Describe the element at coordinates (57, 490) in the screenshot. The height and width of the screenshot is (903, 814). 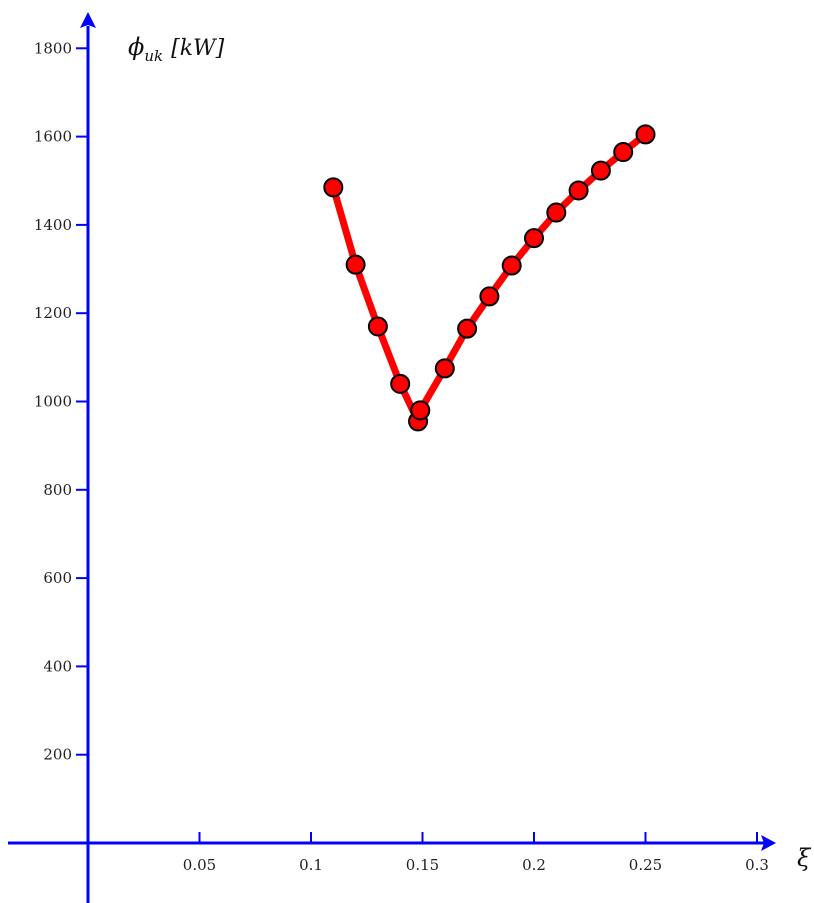
I see `y-tick-label: 800` at that location.